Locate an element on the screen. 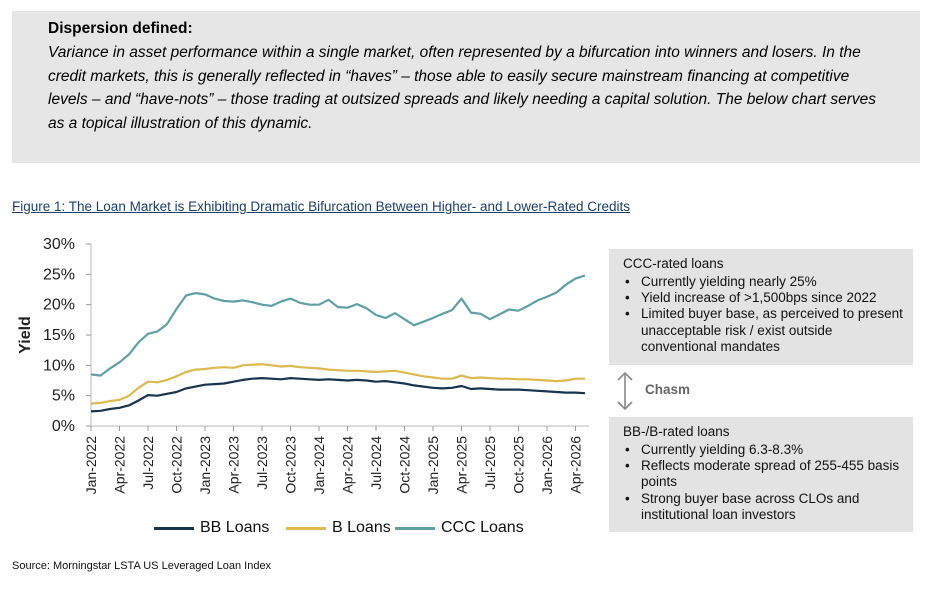 This screenshot has height=593, width=929. legend-item-bb: BB Loans is located at coordinates (211, 528).